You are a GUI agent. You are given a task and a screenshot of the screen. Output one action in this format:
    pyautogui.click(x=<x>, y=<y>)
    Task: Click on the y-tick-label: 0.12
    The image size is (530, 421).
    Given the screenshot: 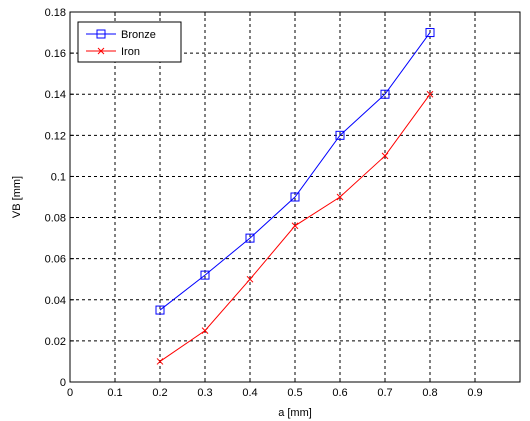 What is the action you would take?
    pyautogui.click(x=55, y=136)
    